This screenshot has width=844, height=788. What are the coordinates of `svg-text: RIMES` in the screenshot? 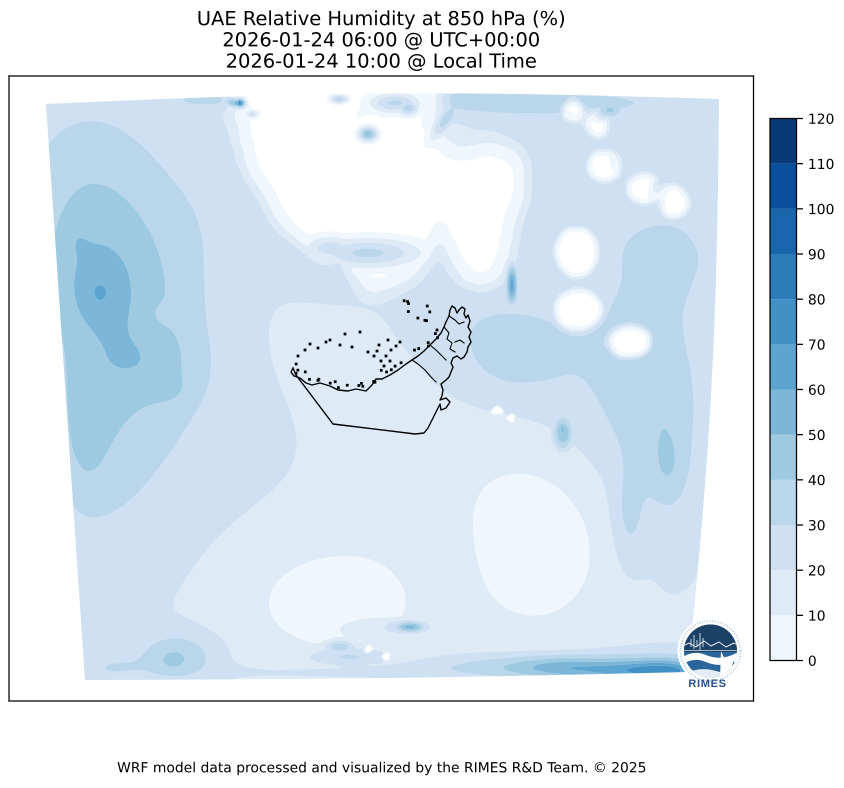 It's located at (707, 684).